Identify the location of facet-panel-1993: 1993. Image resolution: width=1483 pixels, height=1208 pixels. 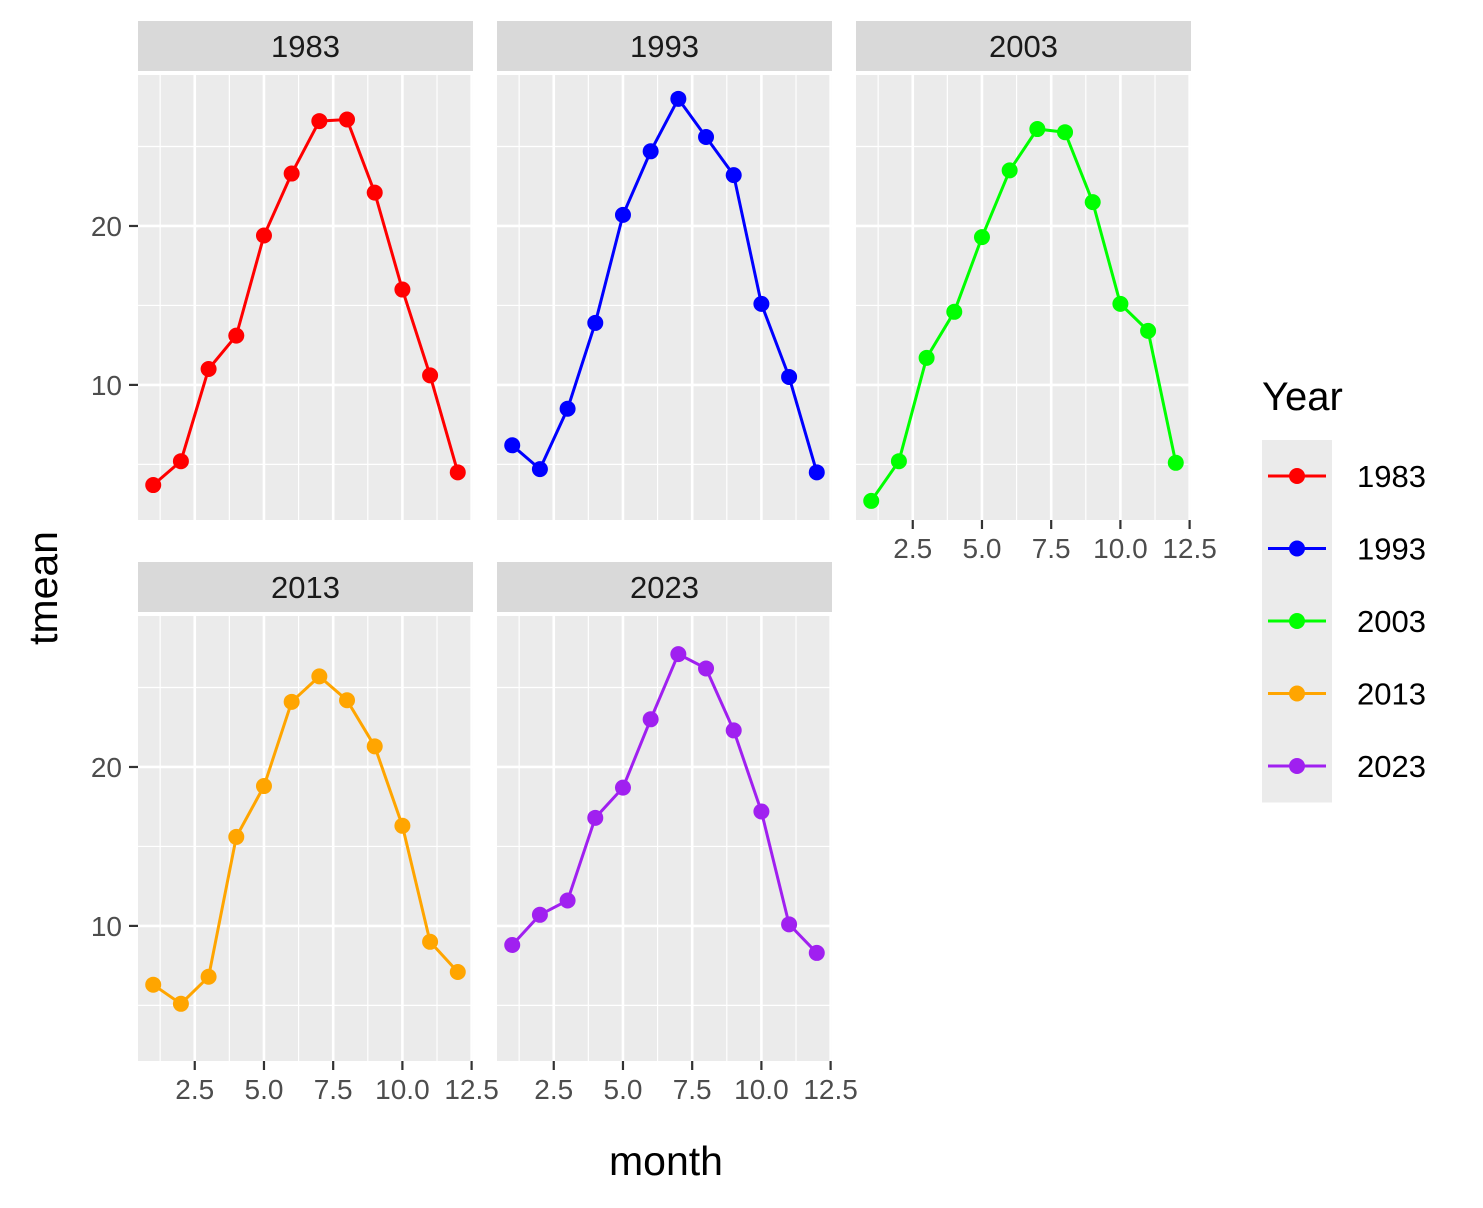
(664, 270).